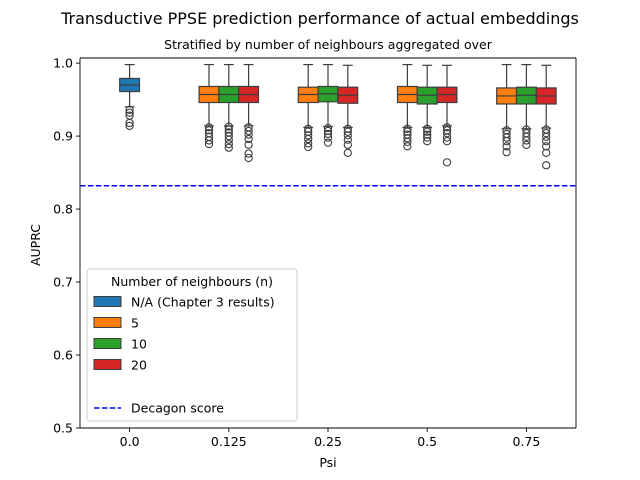  I want to click on y-tick-label: 0.5, so click(63, 428).